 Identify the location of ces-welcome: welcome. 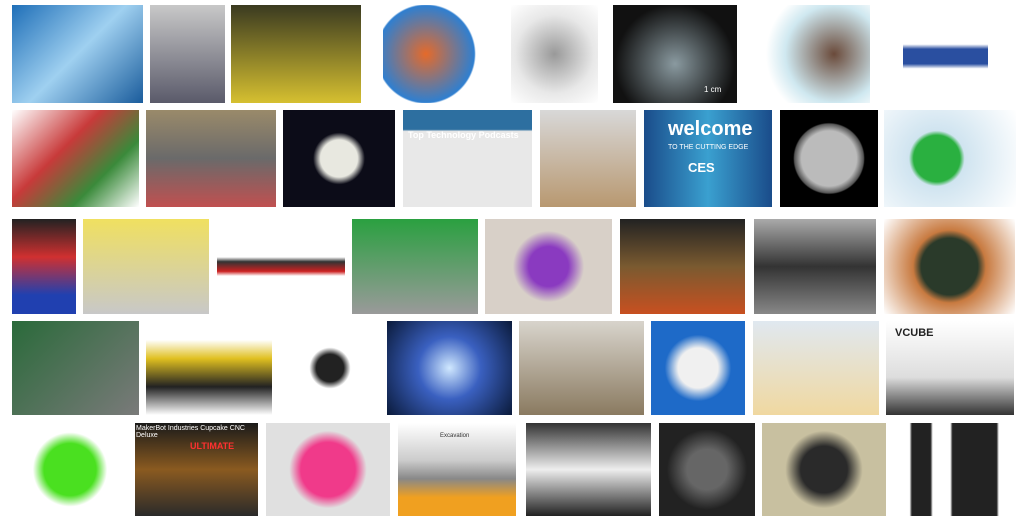
(710, 129).